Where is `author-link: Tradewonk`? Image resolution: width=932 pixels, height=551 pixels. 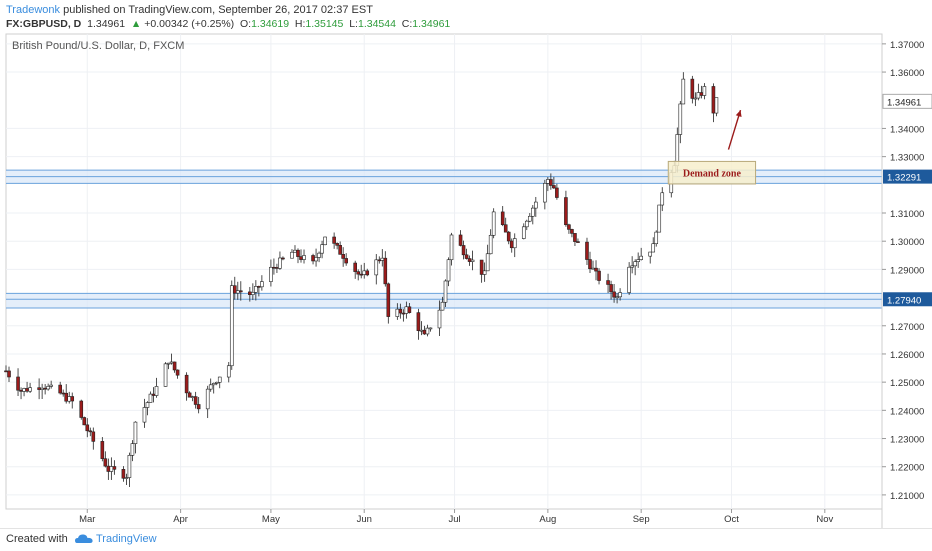 author-link: Tradewonk is located at coordinates (33, 10).